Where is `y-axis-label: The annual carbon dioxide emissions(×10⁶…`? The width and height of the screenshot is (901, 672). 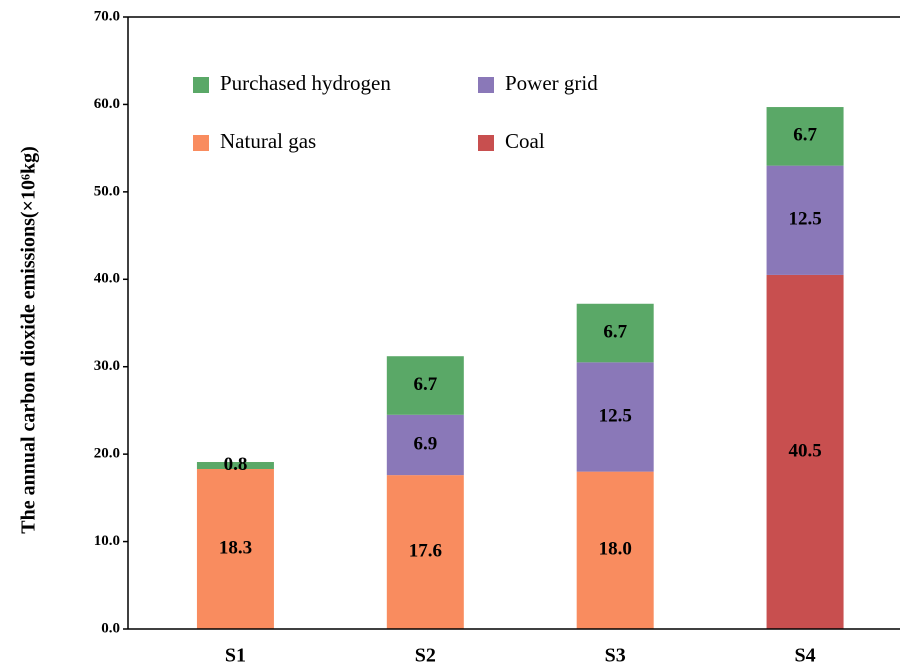 y-axis-label: The annual carbon dioxide emissions(×10⁶… is located at coordinates (29, 339).